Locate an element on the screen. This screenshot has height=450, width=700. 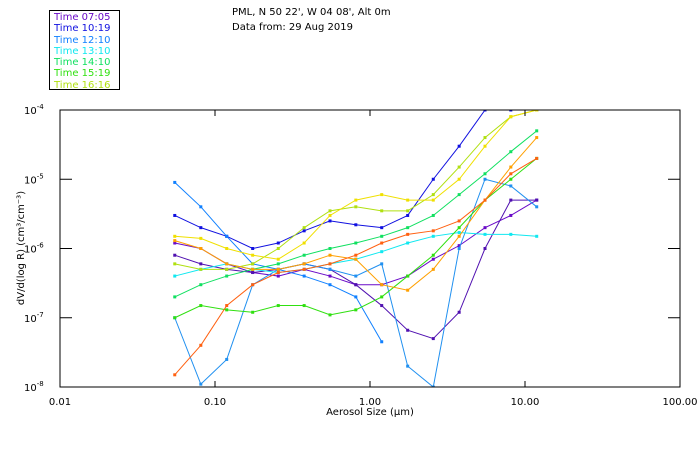
x-tick-label: 10.00 is located at coordinates (525, 402).